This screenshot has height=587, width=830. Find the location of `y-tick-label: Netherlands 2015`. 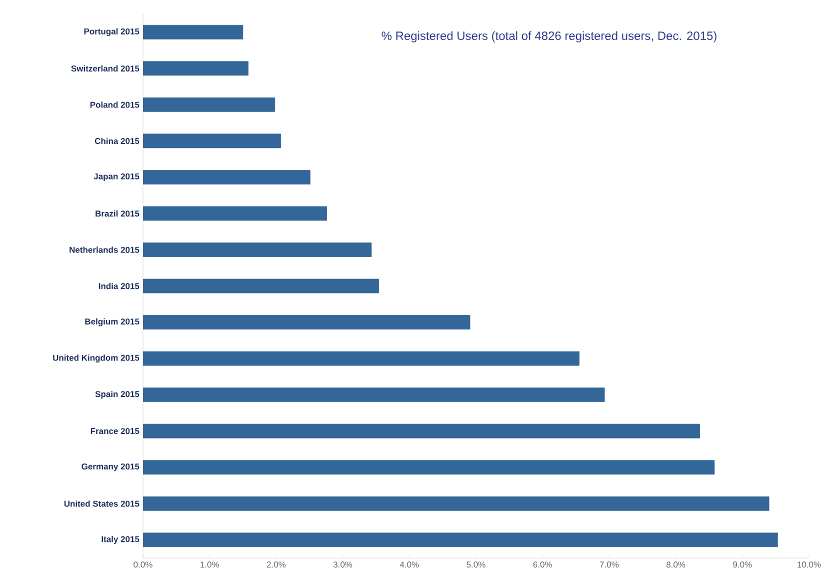

y-tick-label: Netherlands 2015 is located at coordinates (105, 249).